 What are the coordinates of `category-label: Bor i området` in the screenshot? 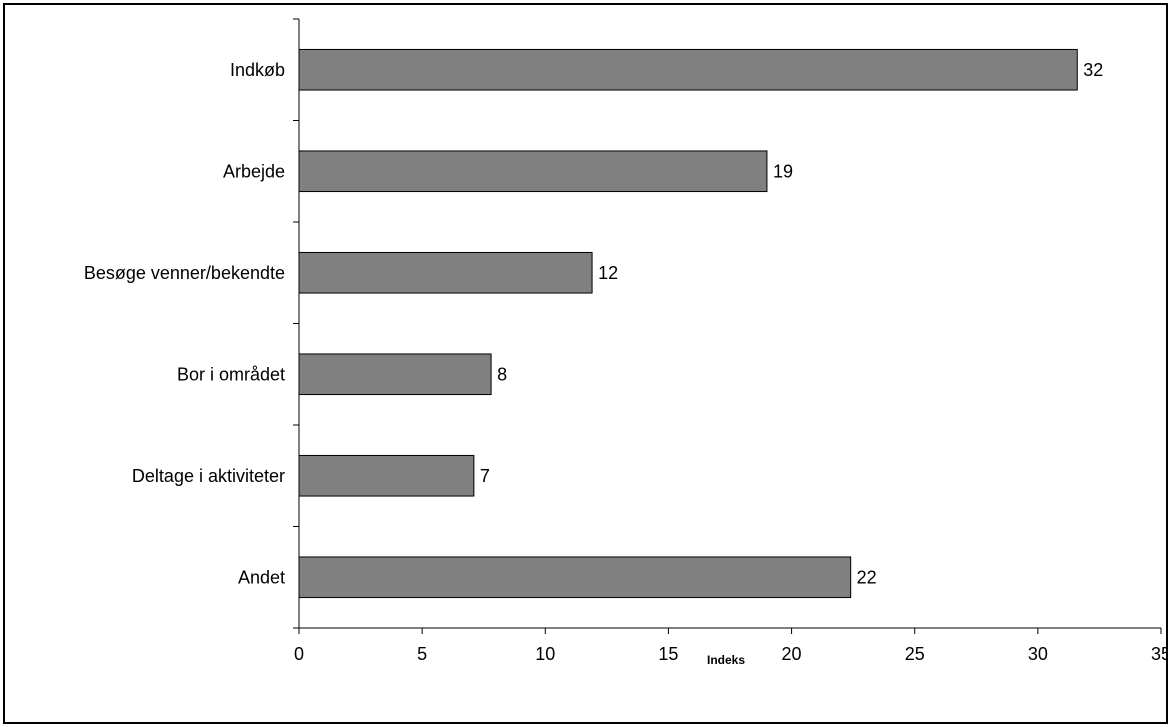 It's located at (231, 374).